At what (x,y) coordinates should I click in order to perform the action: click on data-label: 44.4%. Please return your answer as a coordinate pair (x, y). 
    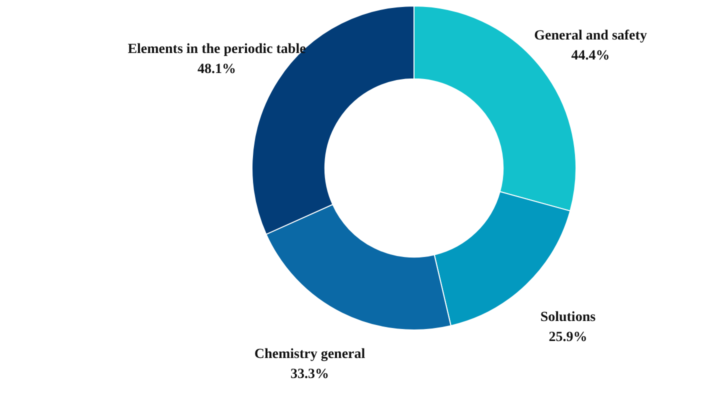
    Looking at the image, I should click on (590, 56).